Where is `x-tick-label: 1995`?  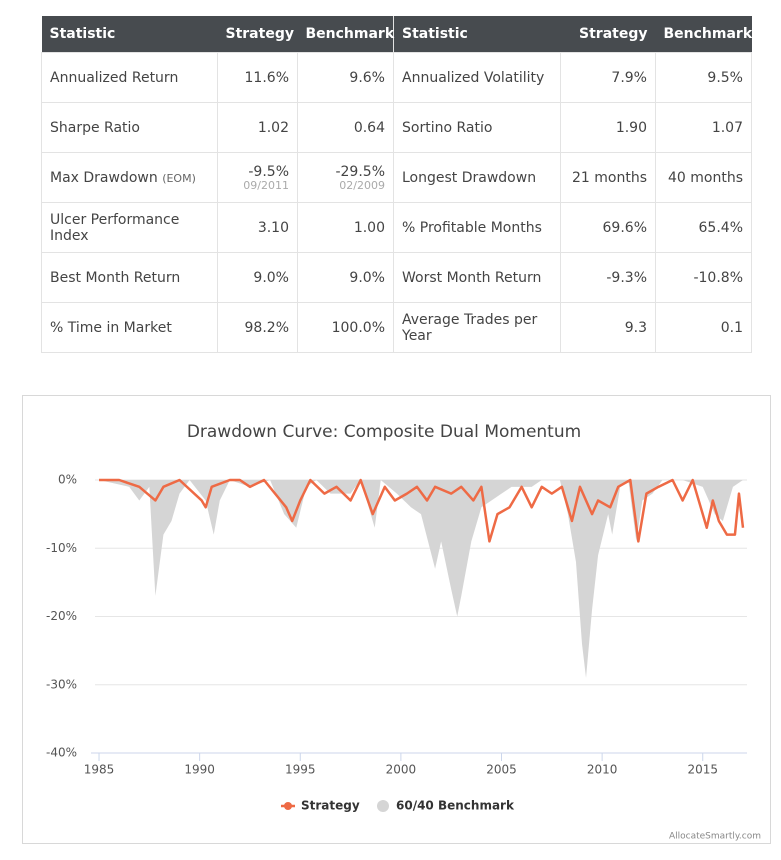 x-tick-label: 1995 is located at coordinates (300, 770).